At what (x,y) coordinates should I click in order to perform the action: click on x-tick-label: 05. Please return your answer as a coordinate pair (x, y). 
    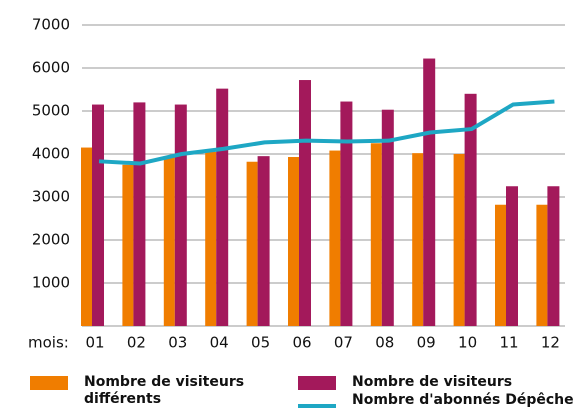
    Looking at the image, I should click on (260, 343).